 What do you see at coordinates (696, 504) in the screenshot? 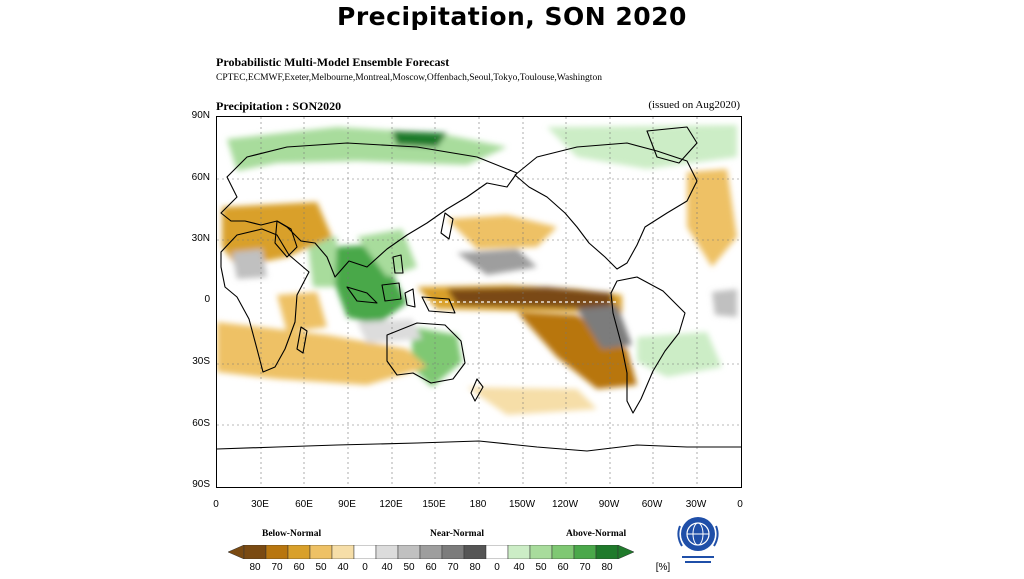
I see `lon-label: 30W` at bounding box center [696, 504].